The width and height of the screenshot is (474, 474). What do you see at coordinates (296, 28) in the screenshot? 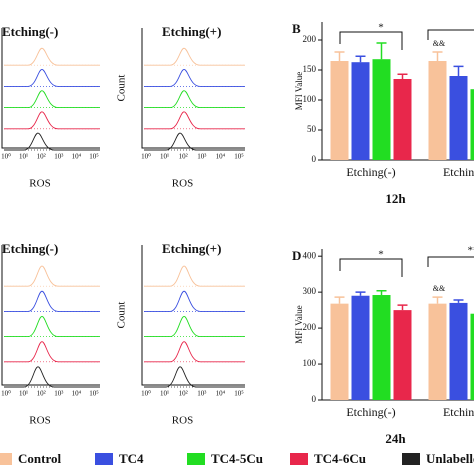
I see `panel-label: B` at bounding box center [296, 28].